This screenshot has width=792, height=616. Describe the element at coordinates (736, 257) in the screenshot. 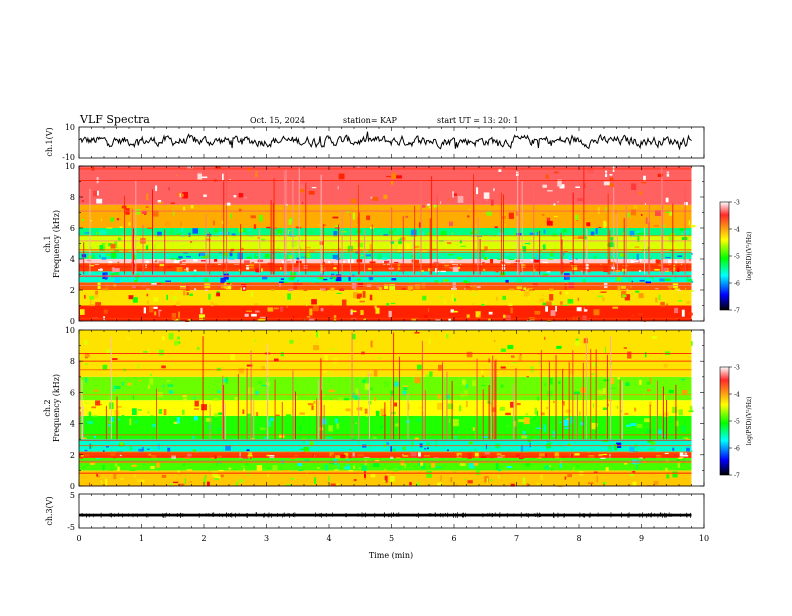

I see `ch1-colorbar: -3-4-5-6-7 log(PSD)(V²/Hz)` at that location.